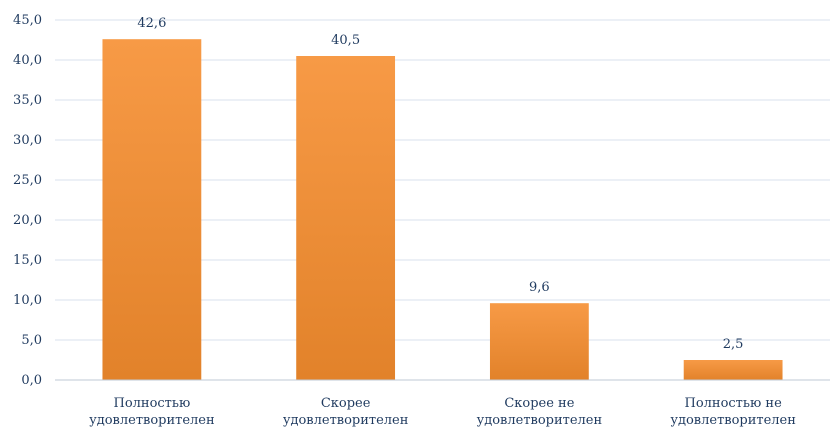 The width and height of the screenshot is (838, 429). Describe the element at coordinates (540, 412) in the screenshot. I see `x-tick-label: Скорее не удовлетворителен` at that location.